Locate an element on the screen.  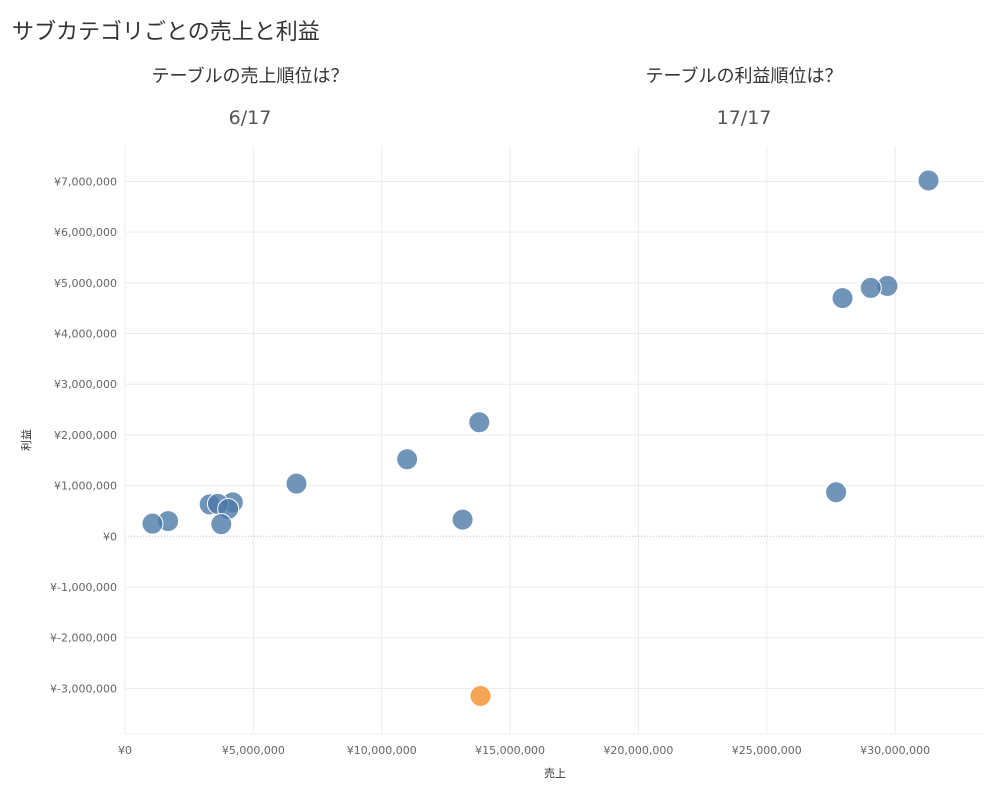
y-tick-label: ¥-2,000,000 is located at coordinates (83, 638).